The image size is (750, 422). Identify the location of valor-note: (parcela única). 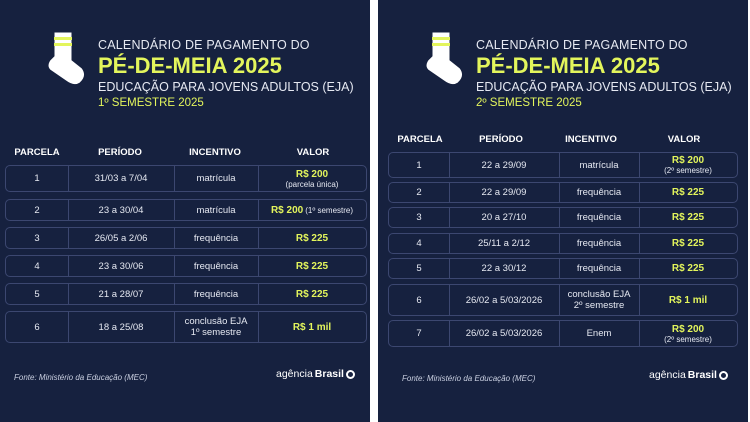
(312, 184).